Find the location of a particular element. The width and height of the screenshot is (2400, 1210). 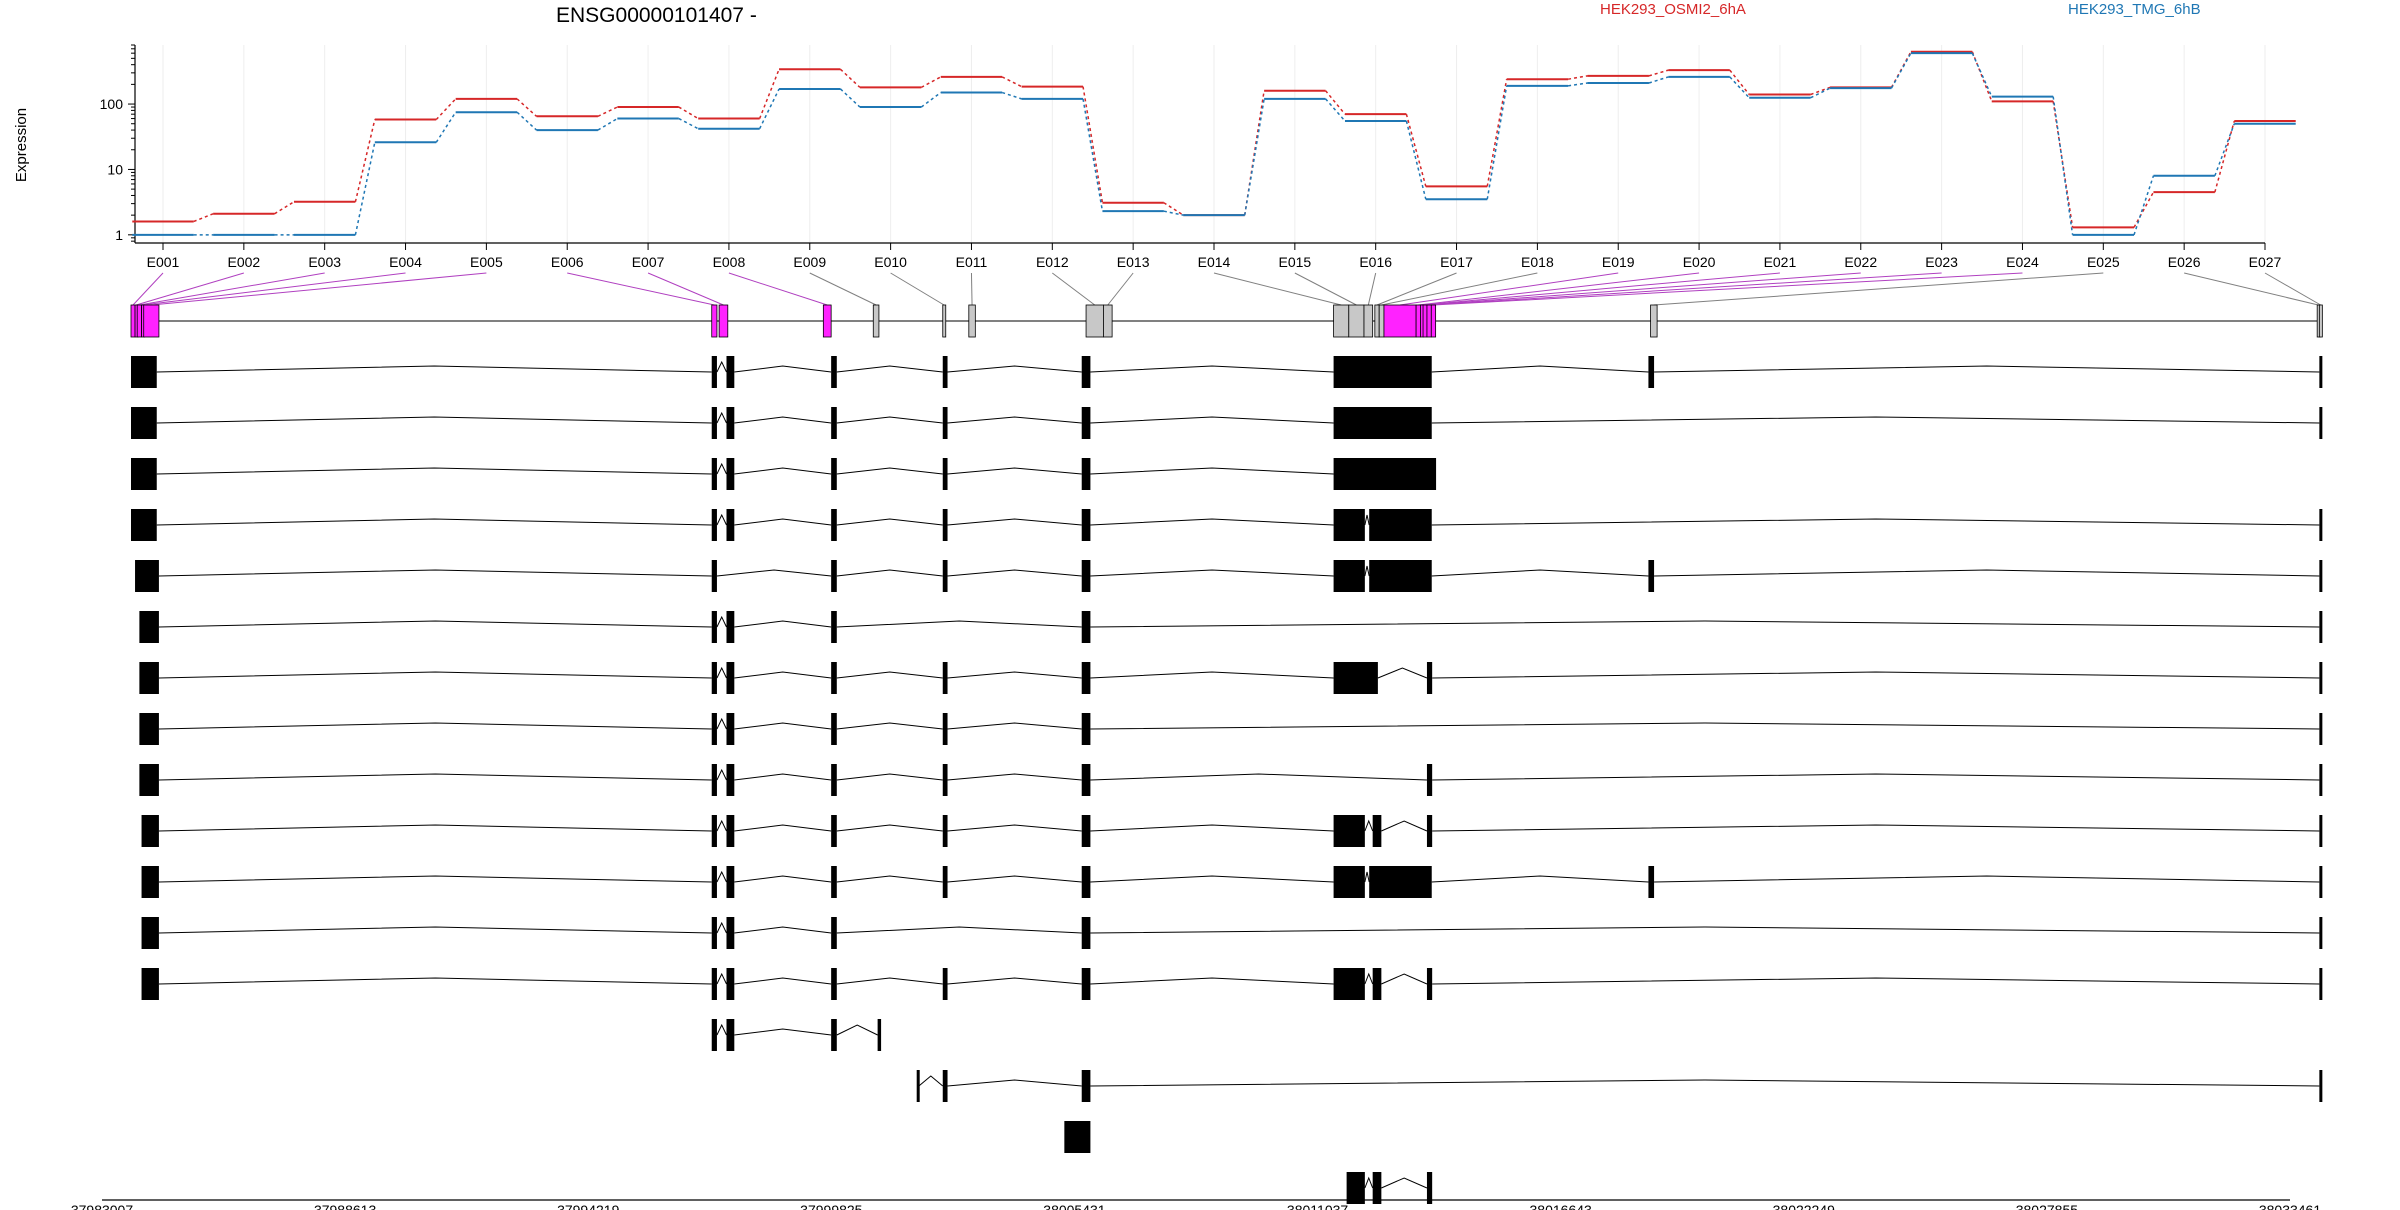

y-tick-label: 100 is located at coordinates (112, 104).